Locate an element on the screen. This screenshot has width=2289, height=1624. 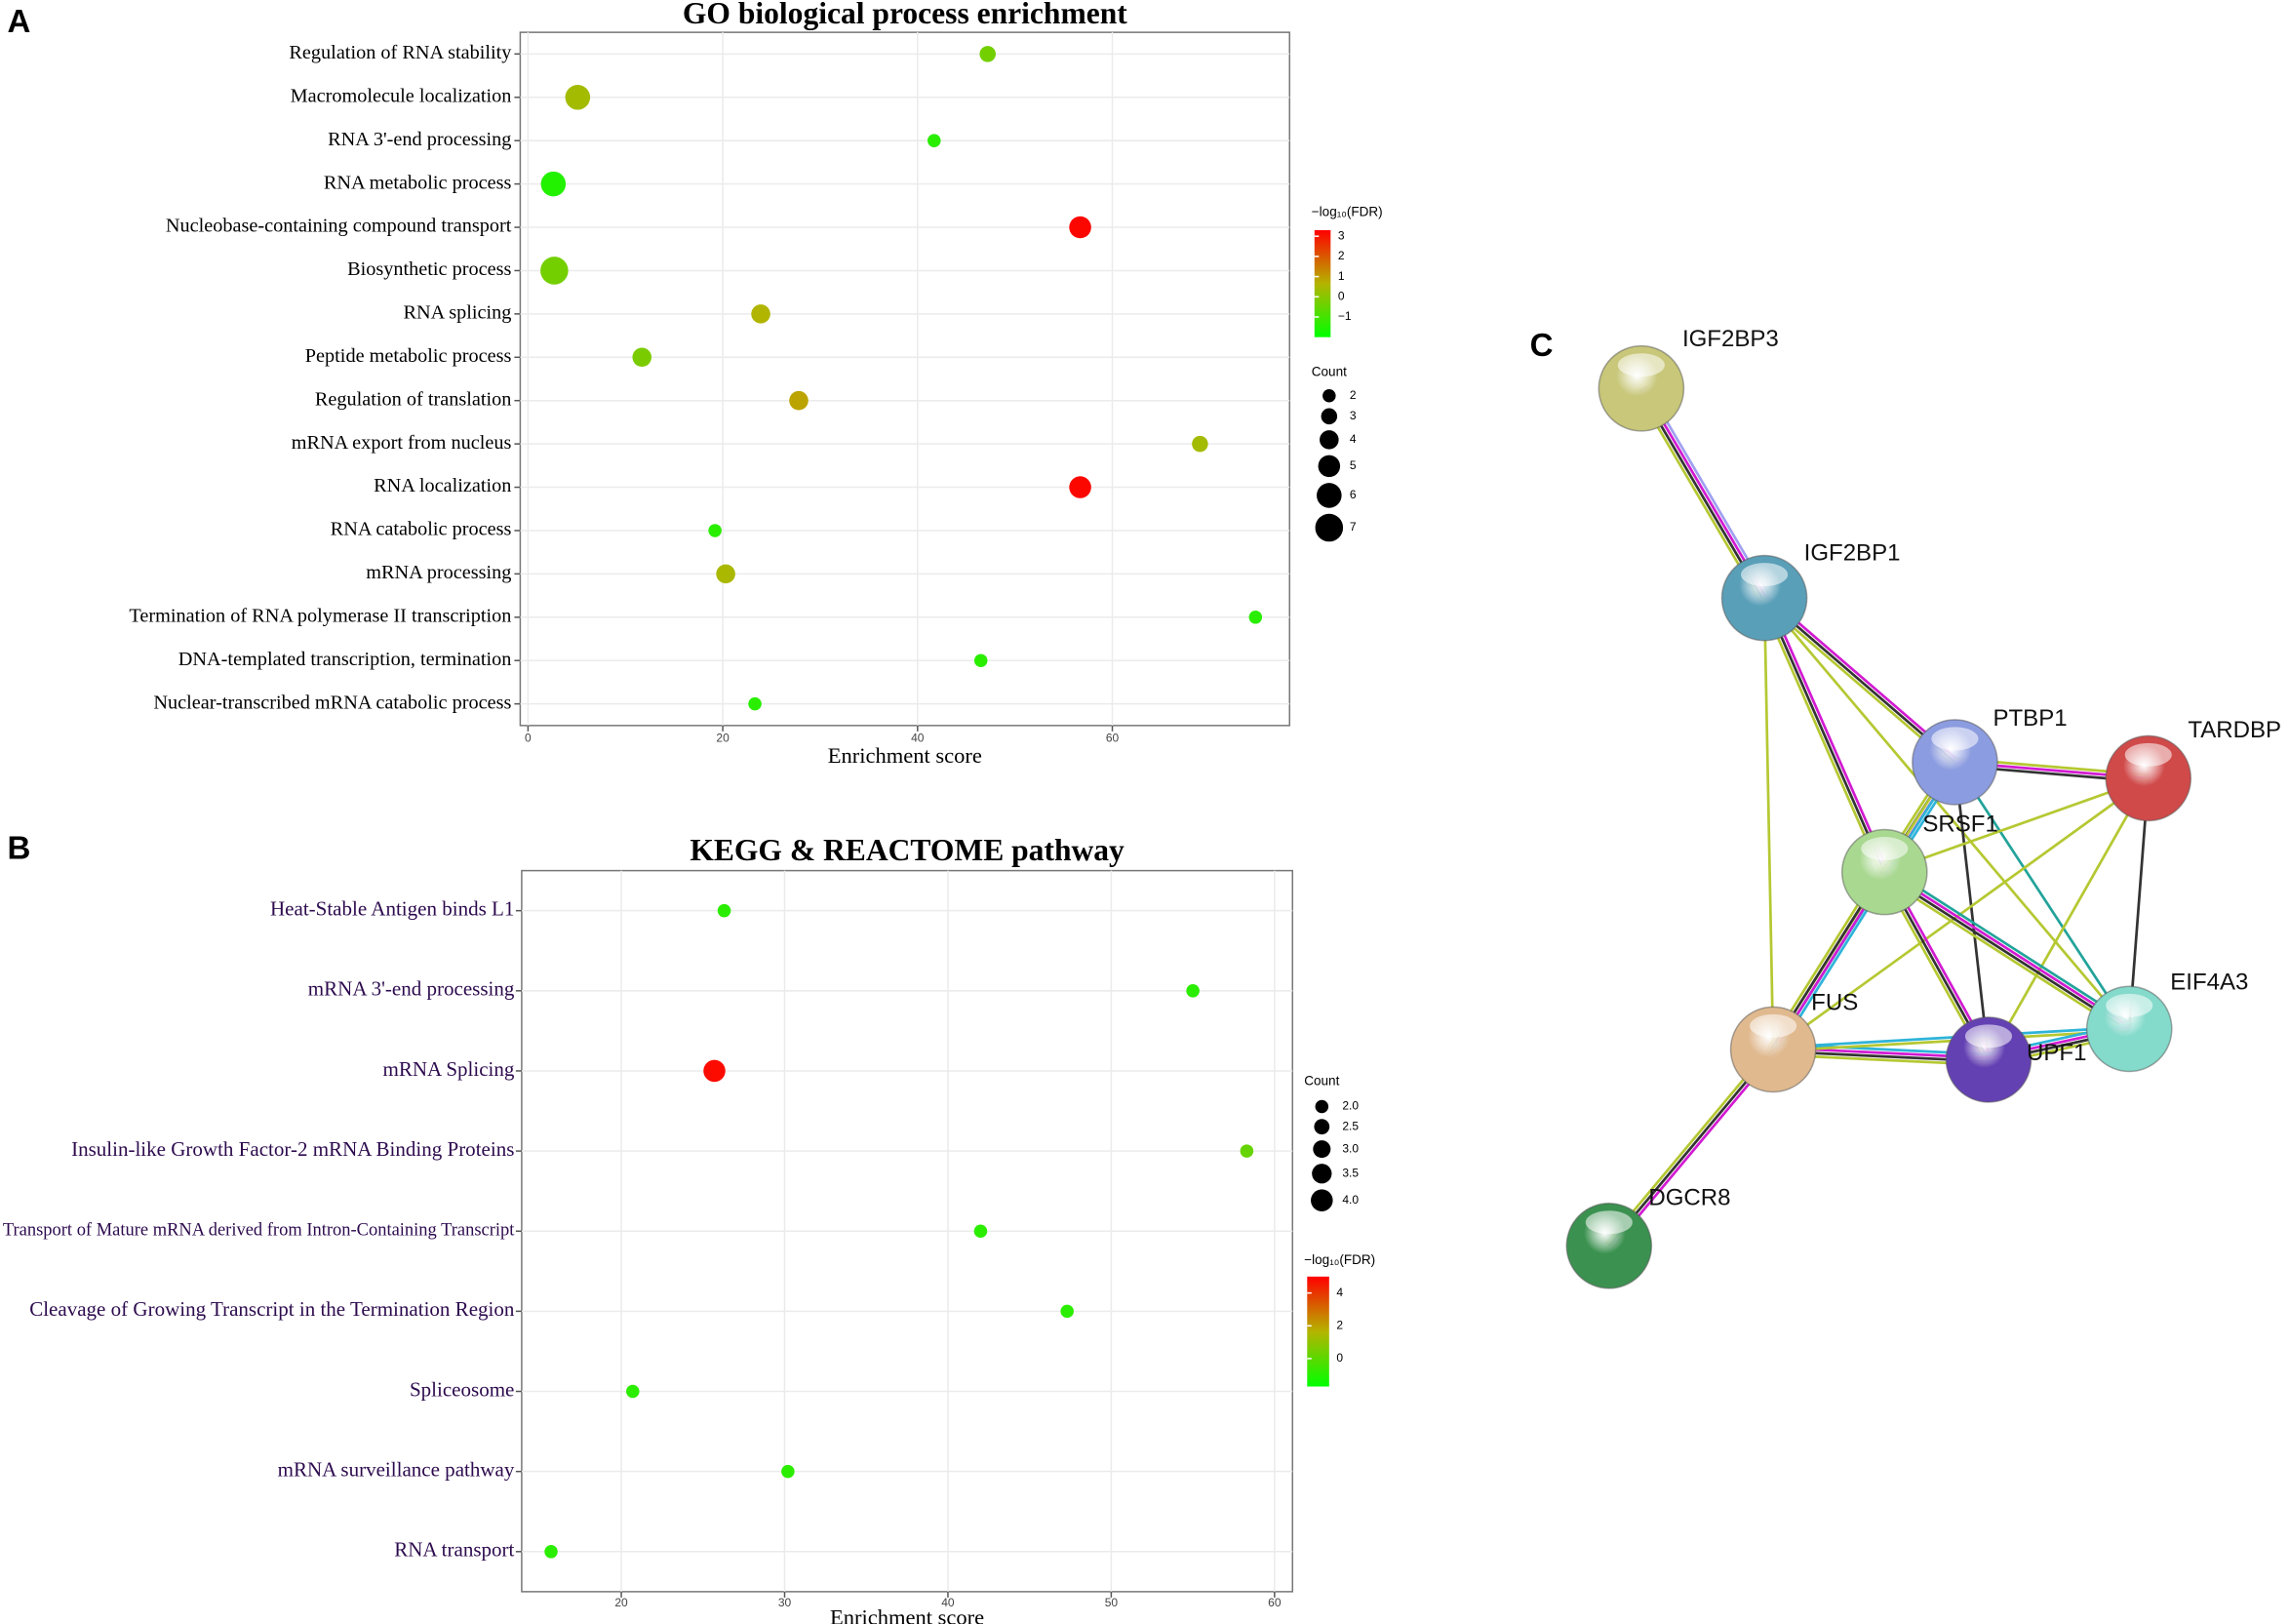
node-label: DGCR8 is located at coordinates (1689, 1198).